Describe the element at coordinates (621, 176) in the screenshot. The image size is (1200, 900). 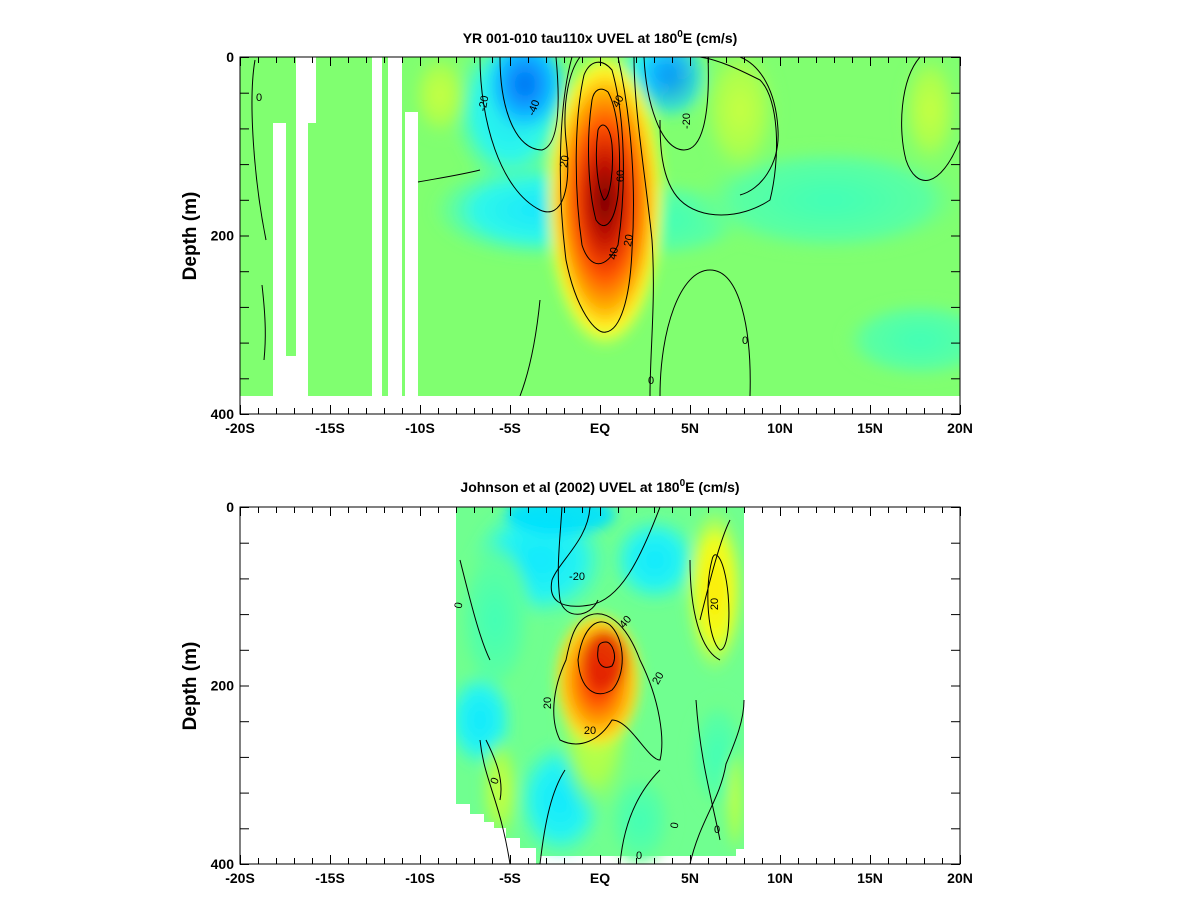
I see `svg-text: 60` at that location.